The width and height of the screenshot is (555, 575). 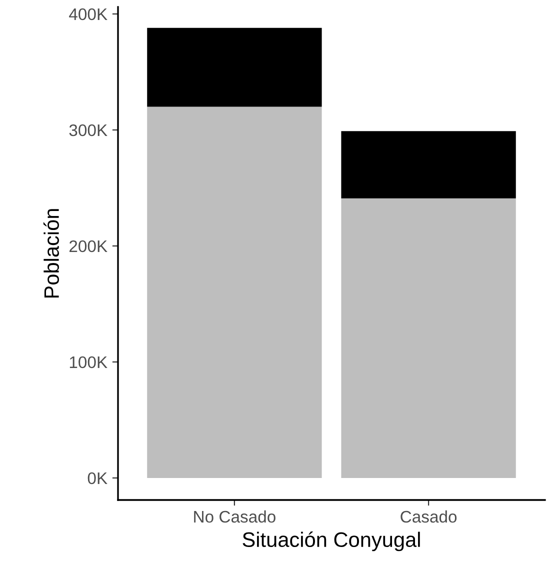 What do you see at coordinates (89, 362) in the screenshot?
I see `y-tick-label: 100K` at bounding box center [89, 362].